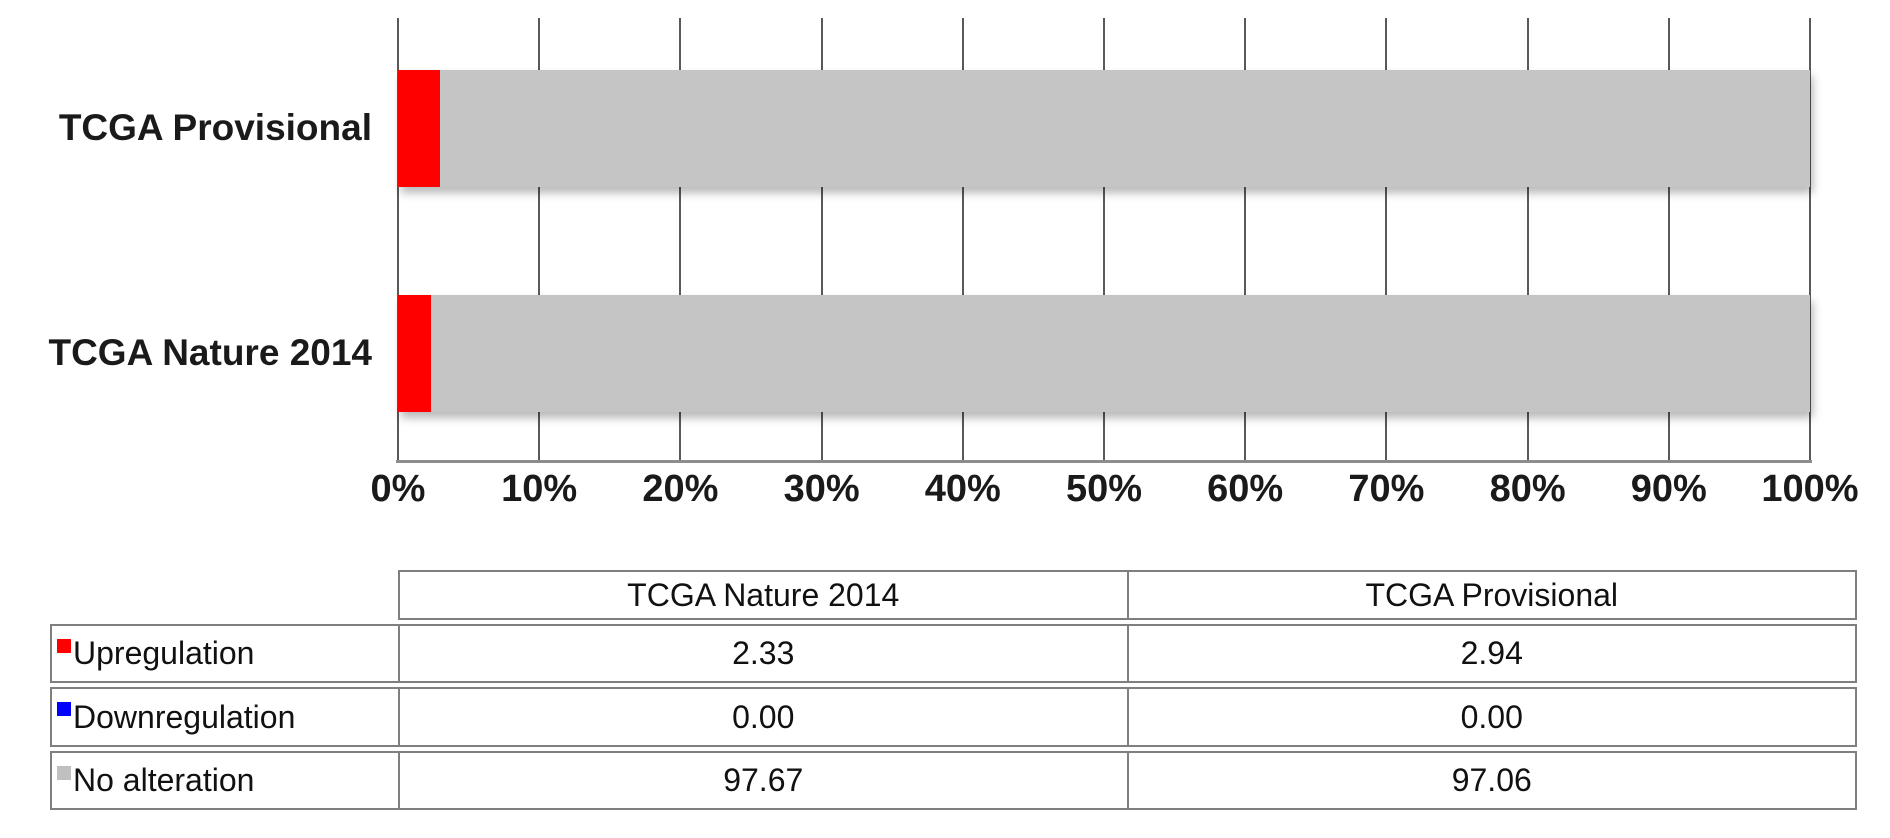  I want to click on x-tick-50%: 50%, so click(1104, 489).